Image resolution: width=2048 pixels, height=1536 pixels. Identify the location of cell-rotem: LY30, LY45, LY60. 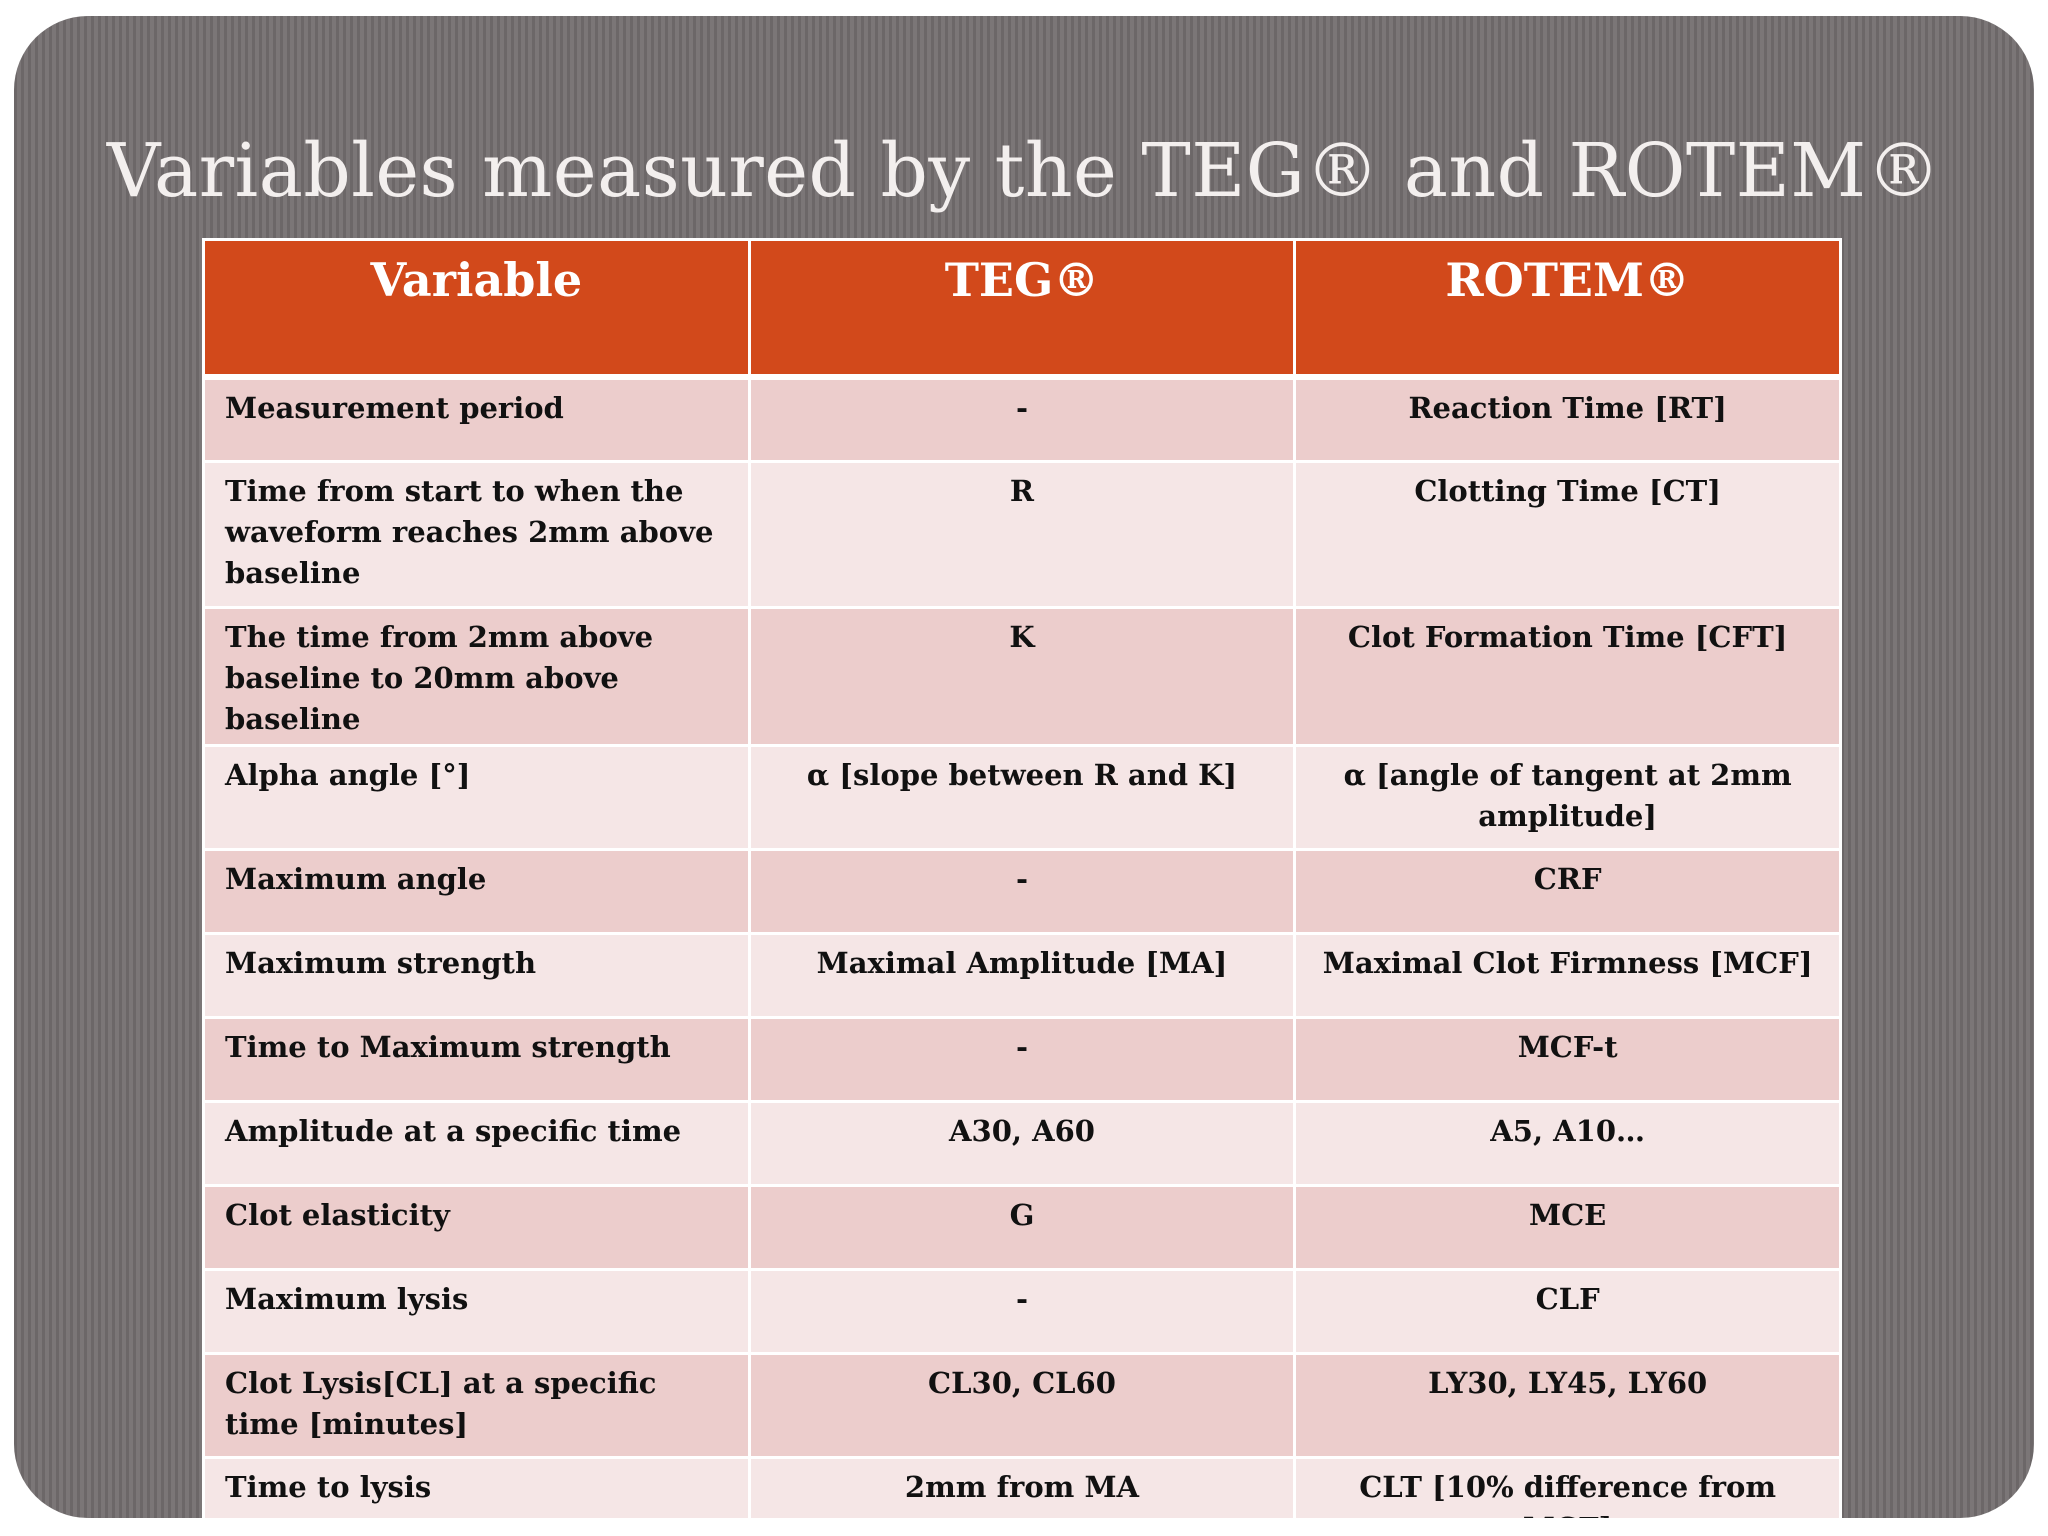
(1567, 1405).